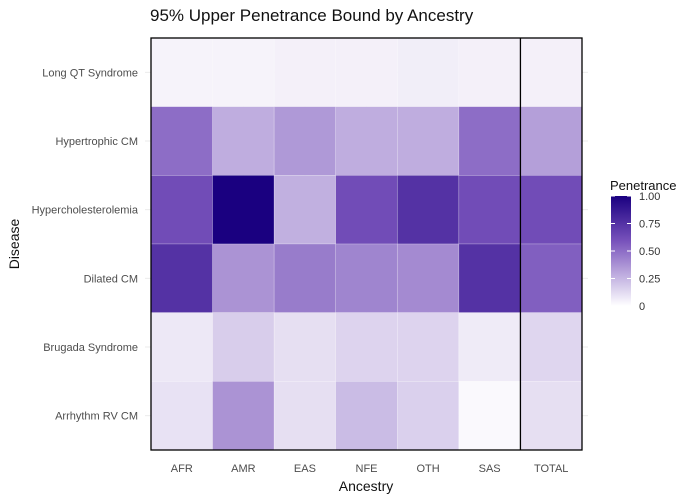 Image resolution: width=700 pixels, height=500 pixels. I want to click on legend-label: 0.25, so click(649, 280).